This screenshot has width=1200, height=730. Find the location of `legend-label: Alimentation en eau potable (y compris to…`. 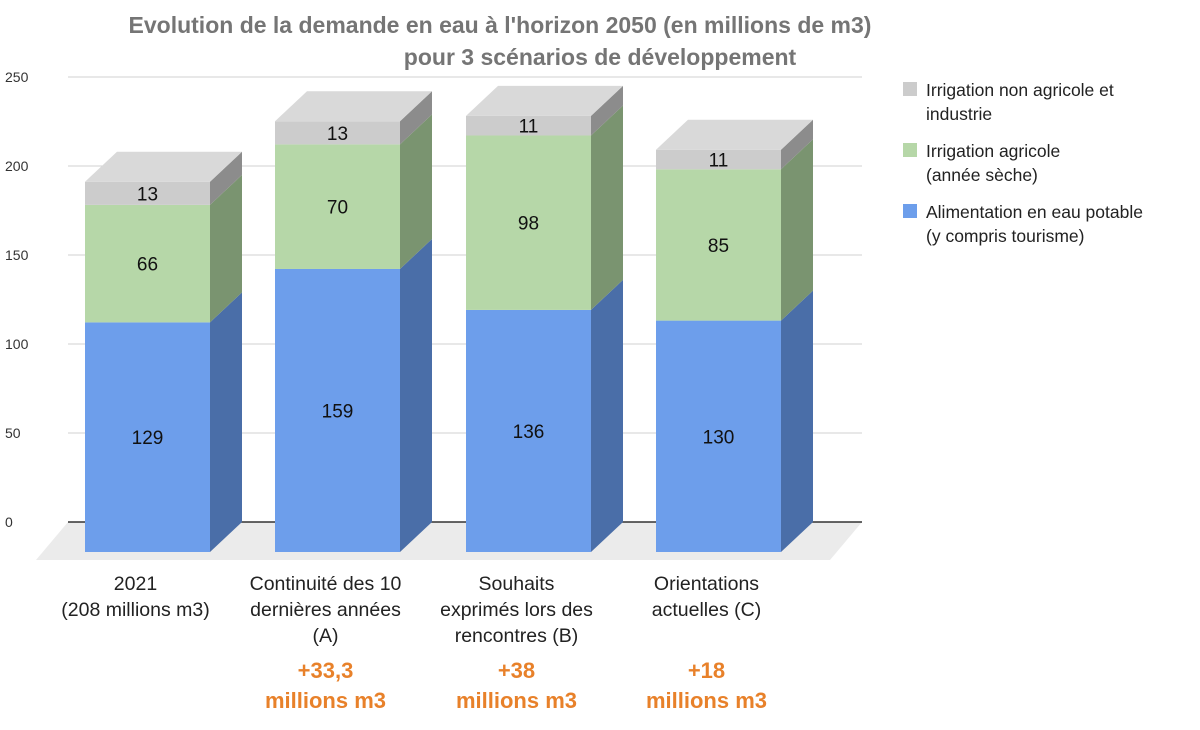

legend-label: Alimentation en eau potable (y compris to… is located at coordinates (1034, 224).